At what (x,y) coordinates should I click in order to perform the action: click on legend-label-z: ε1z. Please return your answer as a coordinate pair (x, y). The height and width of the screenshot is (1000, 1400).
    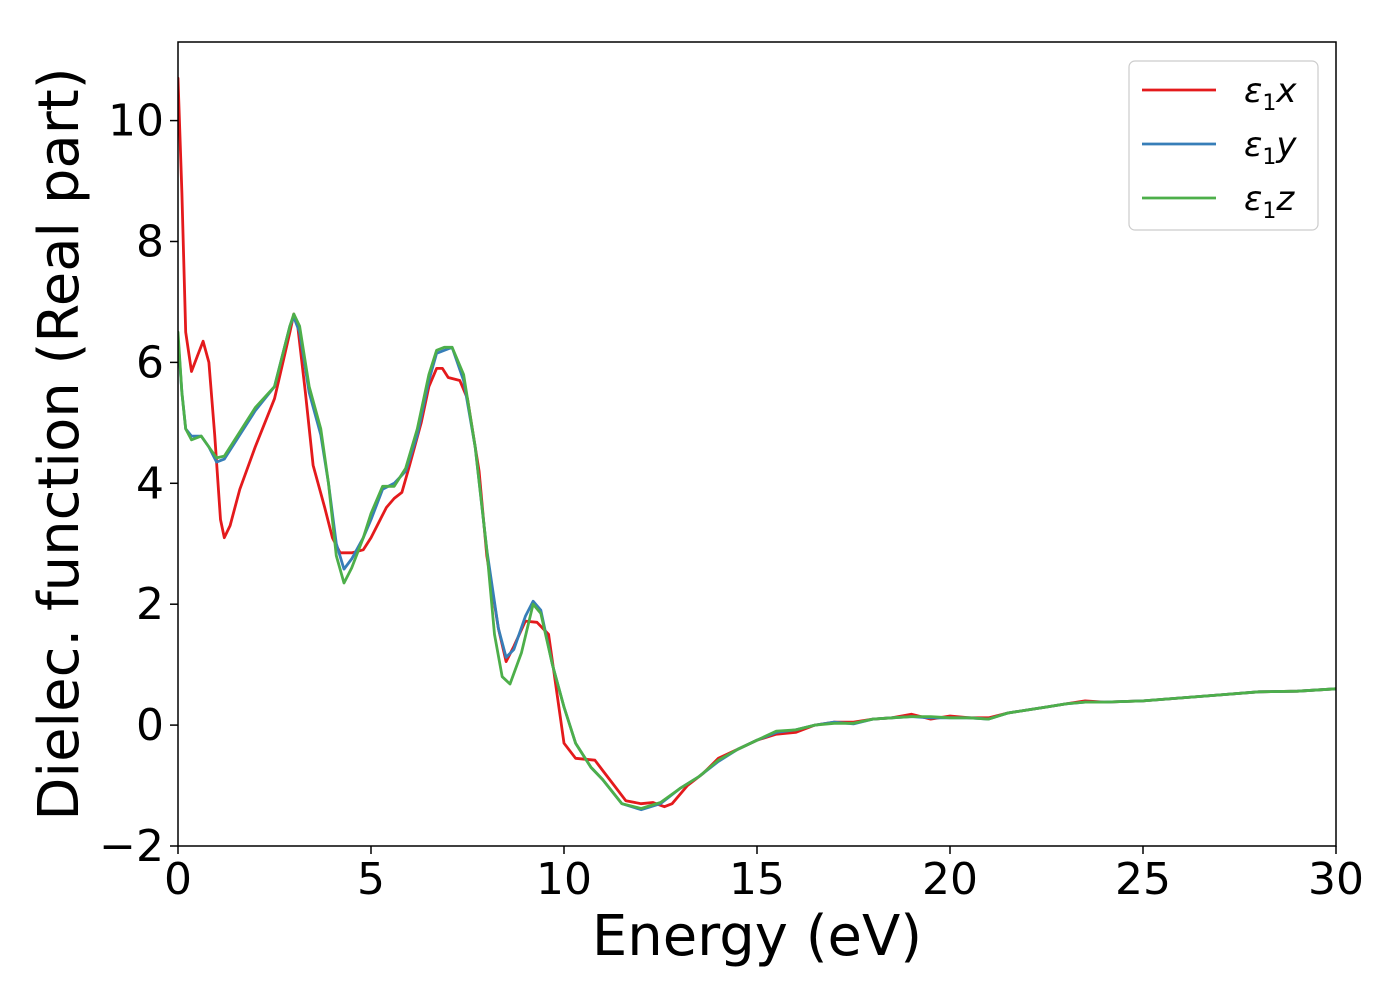
    Looking at the image, I should click on (1269, 201).